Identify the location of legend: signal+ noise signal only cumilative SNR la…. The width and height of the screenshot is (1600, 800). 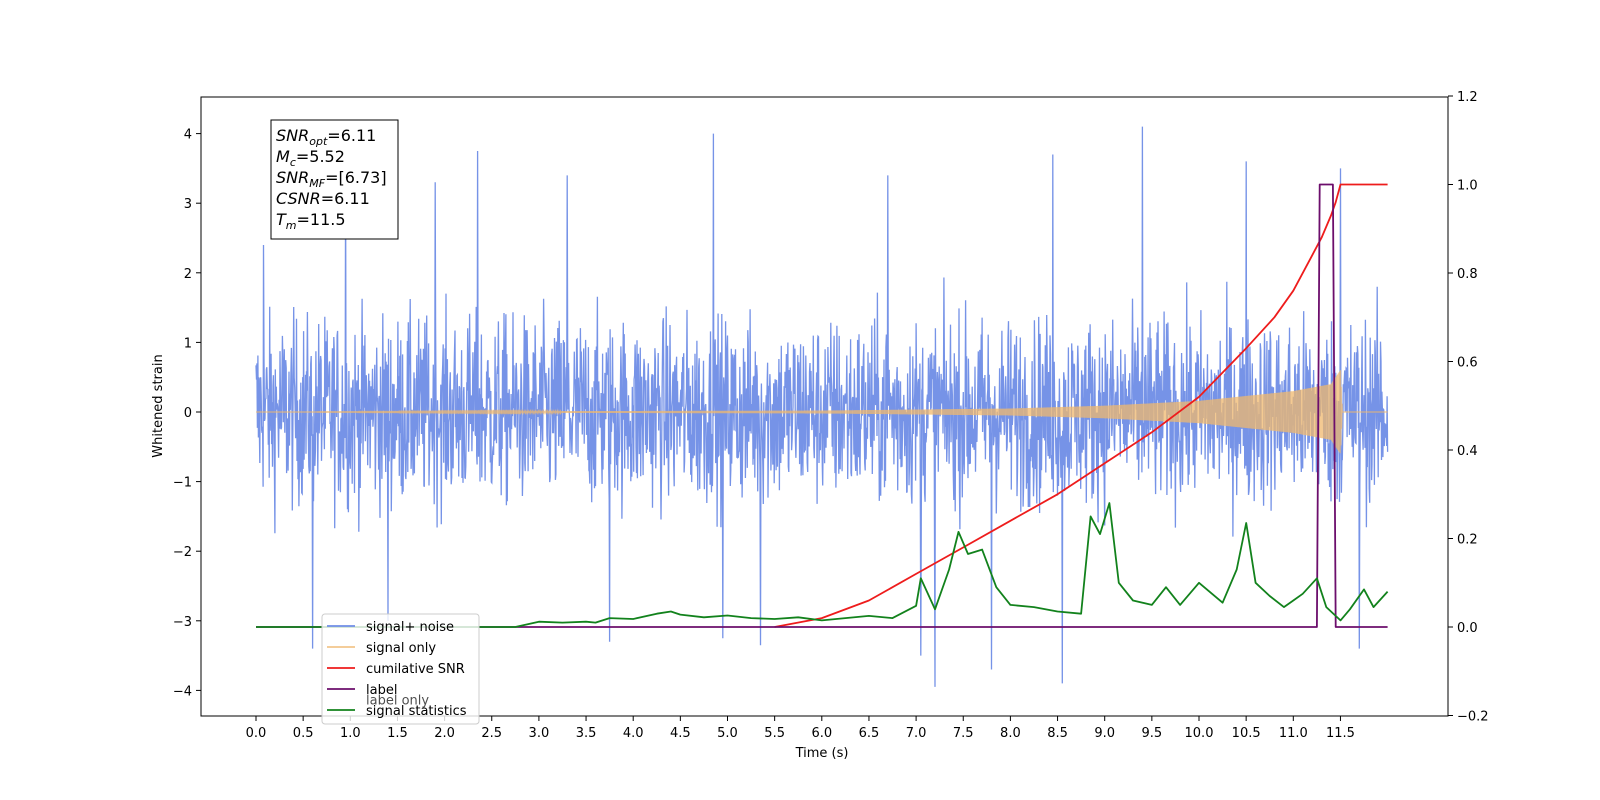
(400, 669).